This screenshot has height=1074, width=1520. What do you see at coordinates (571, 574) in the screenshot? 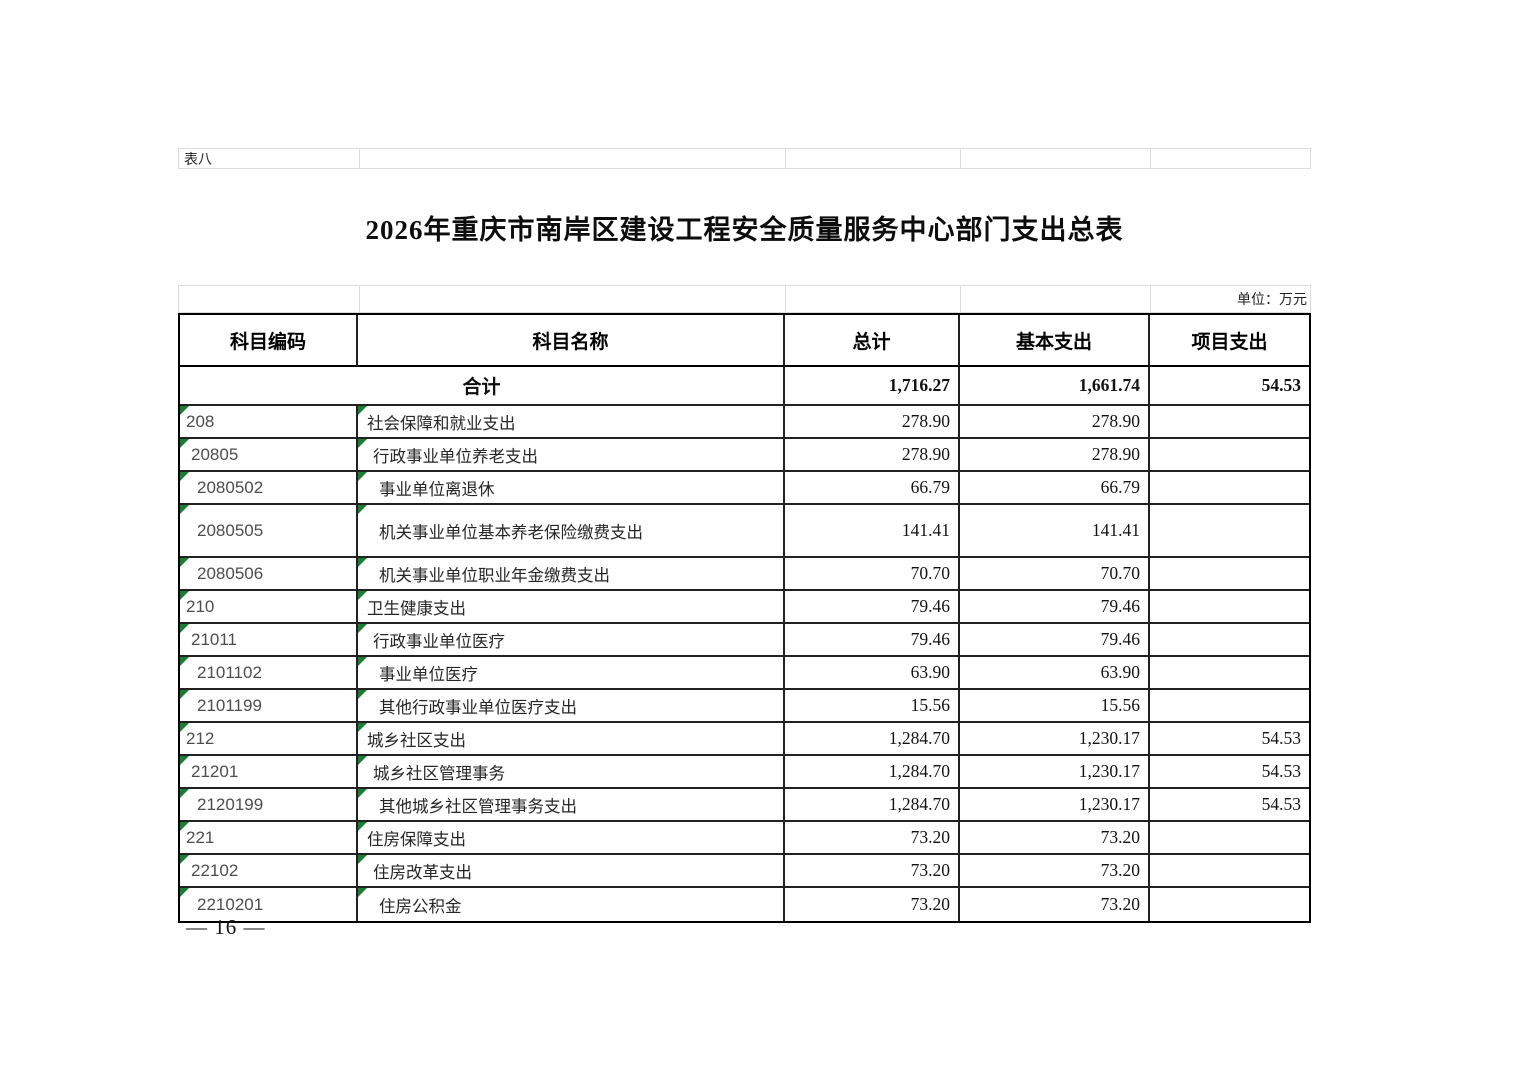
I see `subject-name-cell: 机关事业单位职业年金缴费支出` at bounding box center [571, 574].